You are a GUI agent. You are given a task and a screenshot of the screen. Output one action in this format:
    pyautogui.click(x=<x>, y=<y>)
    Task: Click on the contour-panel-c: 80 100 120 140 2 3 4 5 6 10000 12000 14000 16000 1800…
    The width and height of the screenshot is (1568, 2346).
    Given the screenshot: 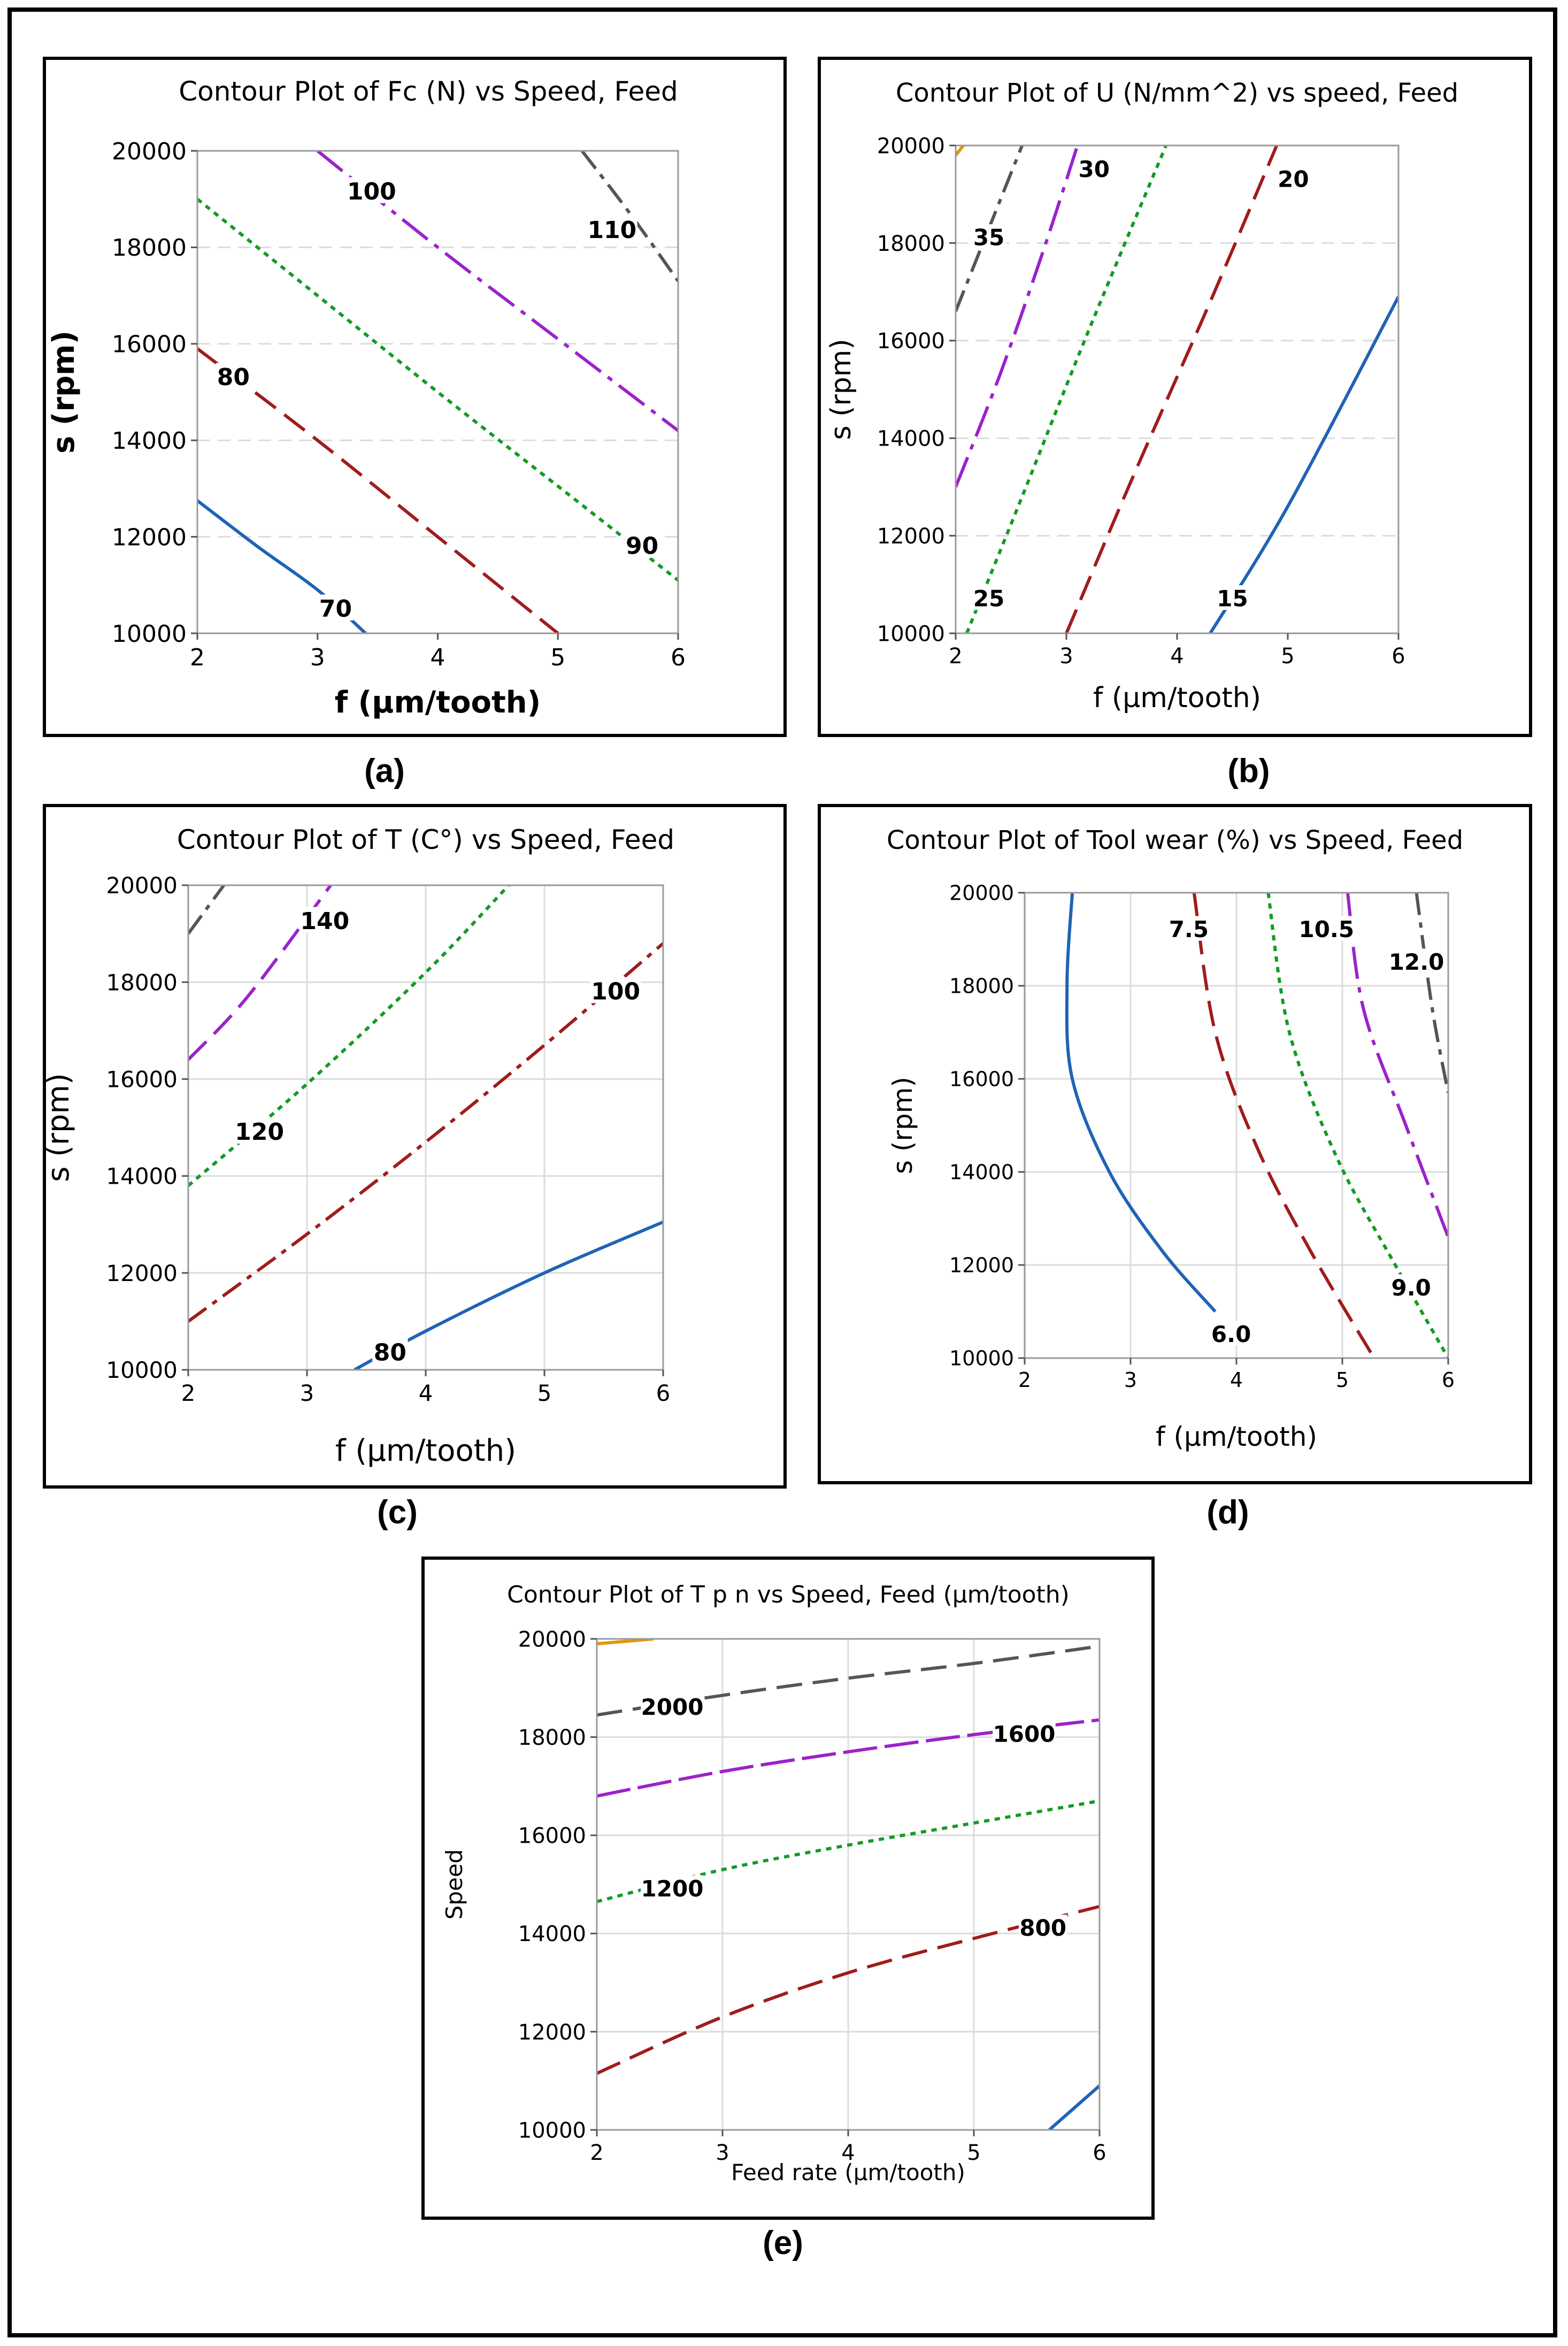 What is the action you would take?
    pyautogui.click(x=415, y=1146)
    